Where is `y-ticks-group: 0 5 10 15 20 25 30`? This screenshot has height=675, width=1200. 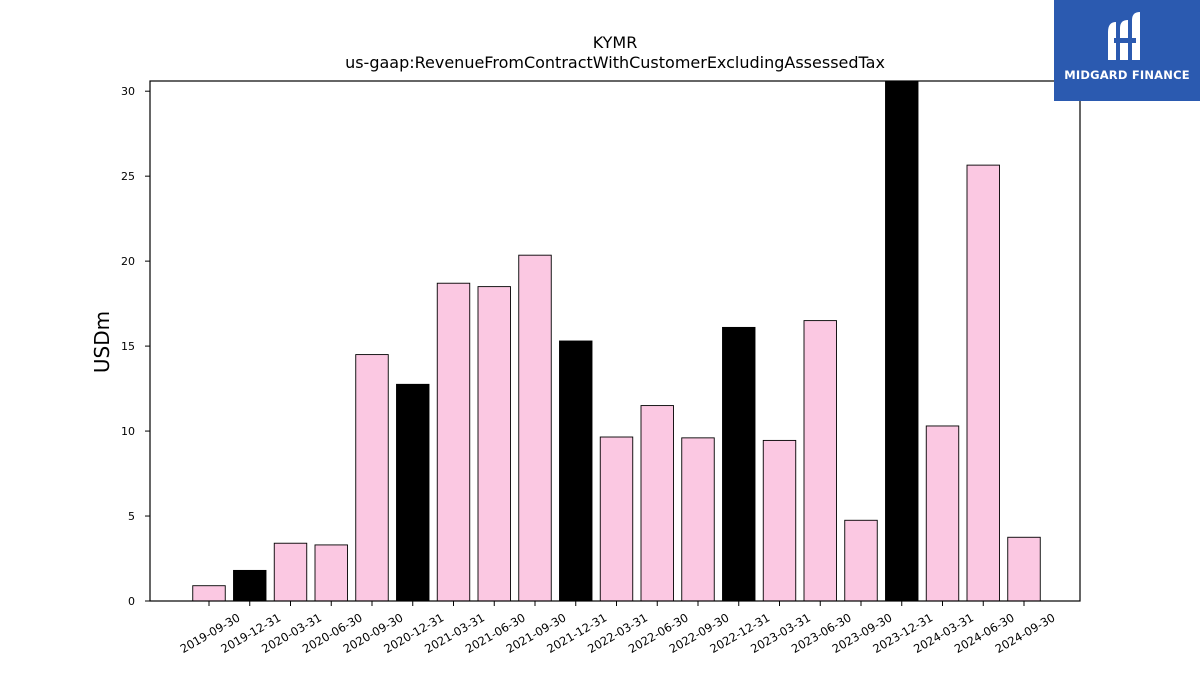
y-ticks-group: 0 5 10 15 20 25 30 is located at coordinates (135, 346).